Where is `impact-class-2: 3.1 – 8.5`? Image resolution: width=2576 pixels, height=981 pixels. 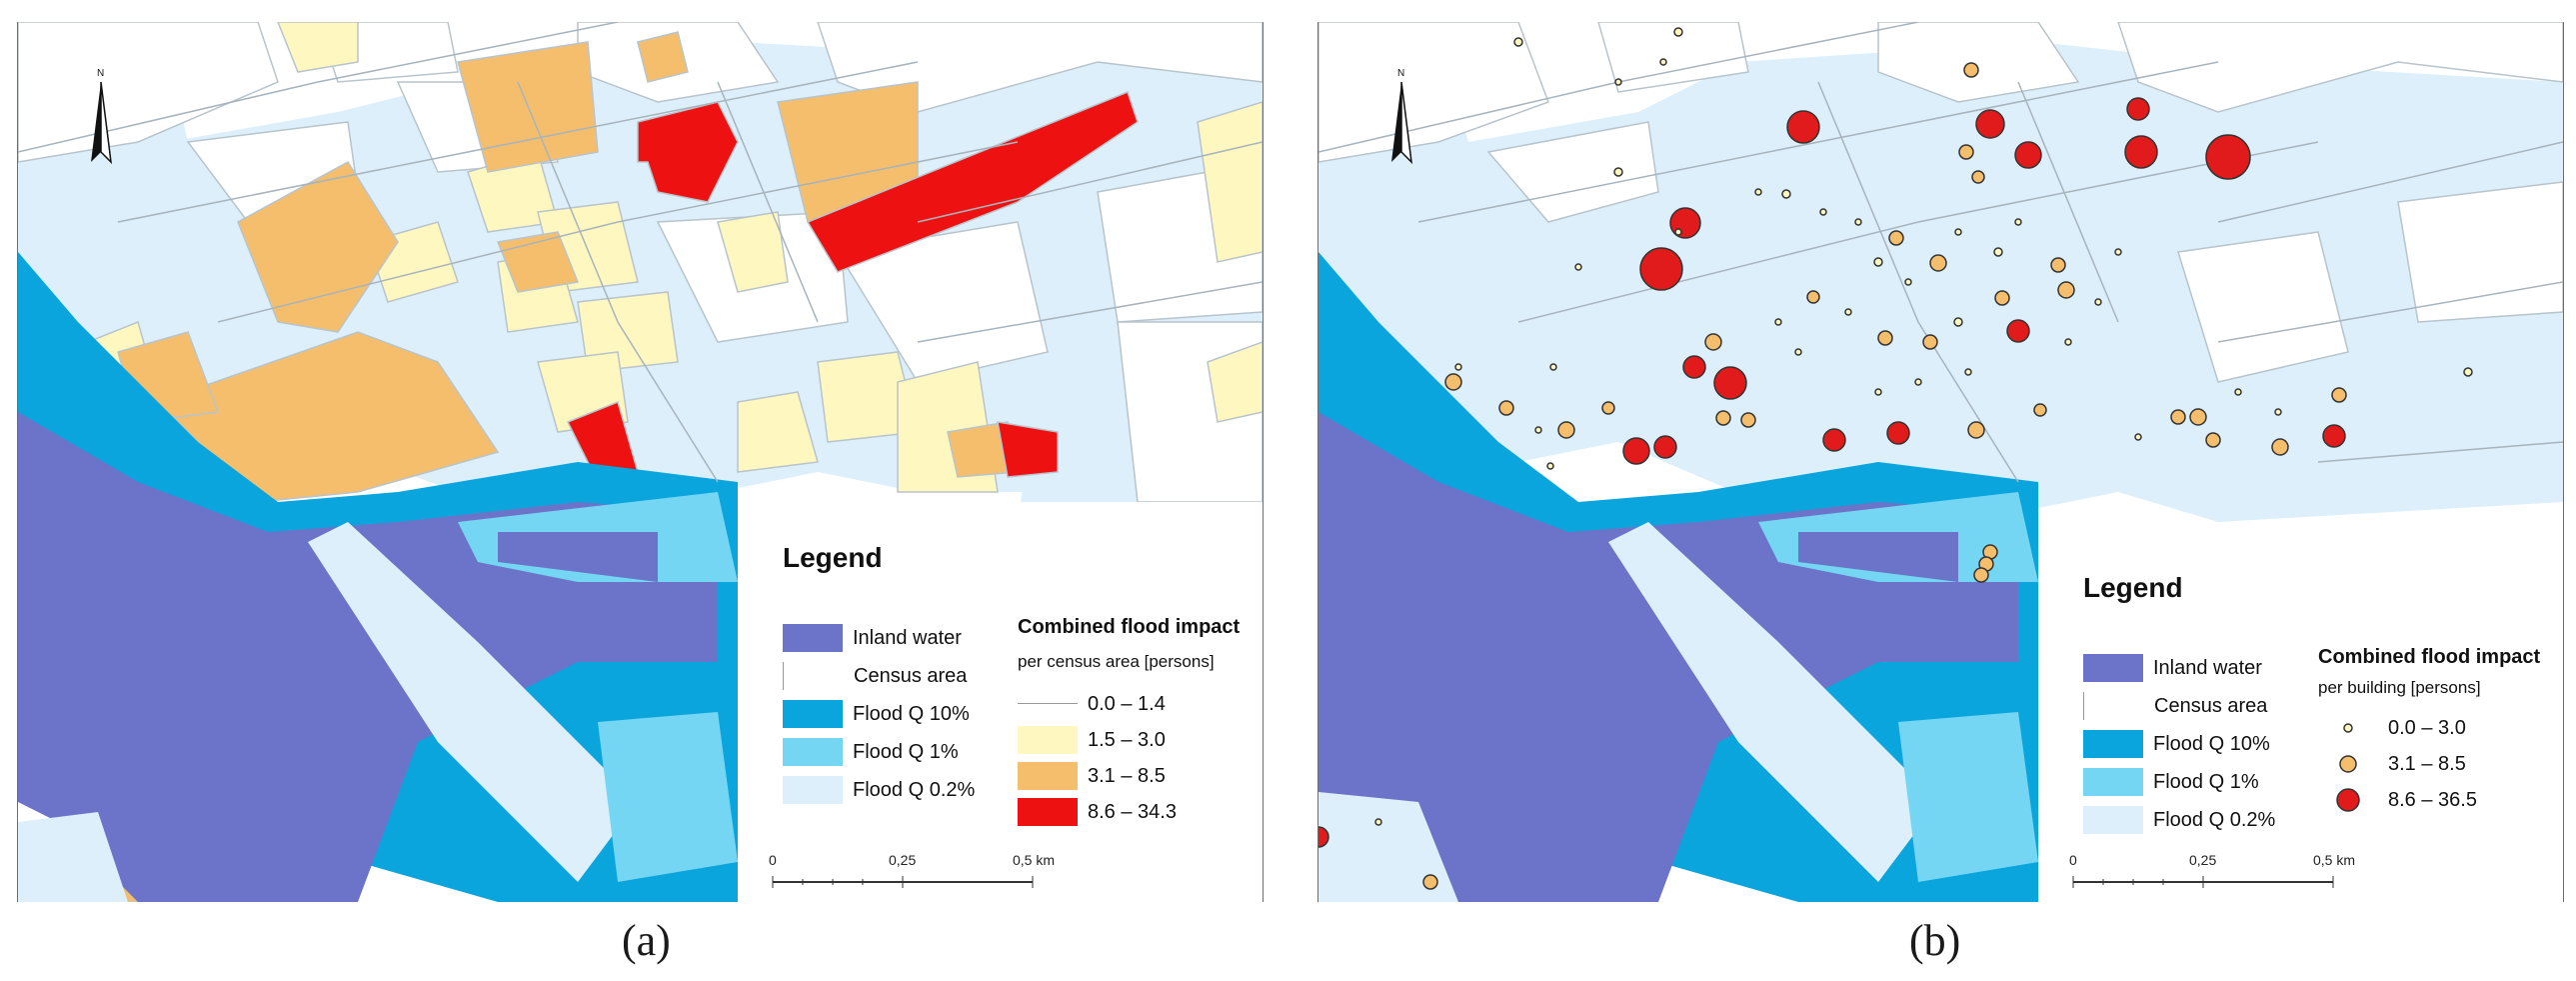
impact-class-2: 3.1 – 8.5 is located at coordinates (2392, 764).